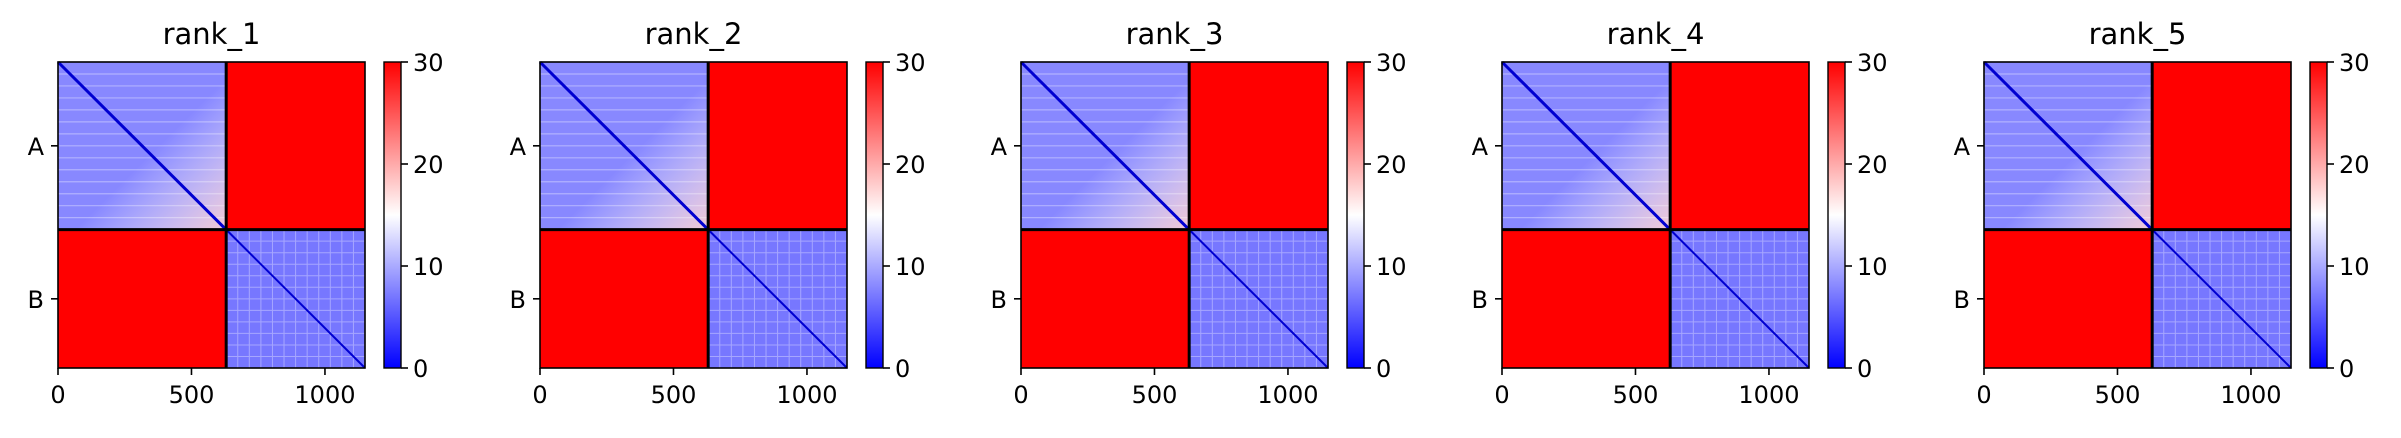 The image size is (2401, 438). What do you see at coordinates (1175, 34) in the screenshot?
I see `panel-title: rank_3` at bounding box center [1175, 34].